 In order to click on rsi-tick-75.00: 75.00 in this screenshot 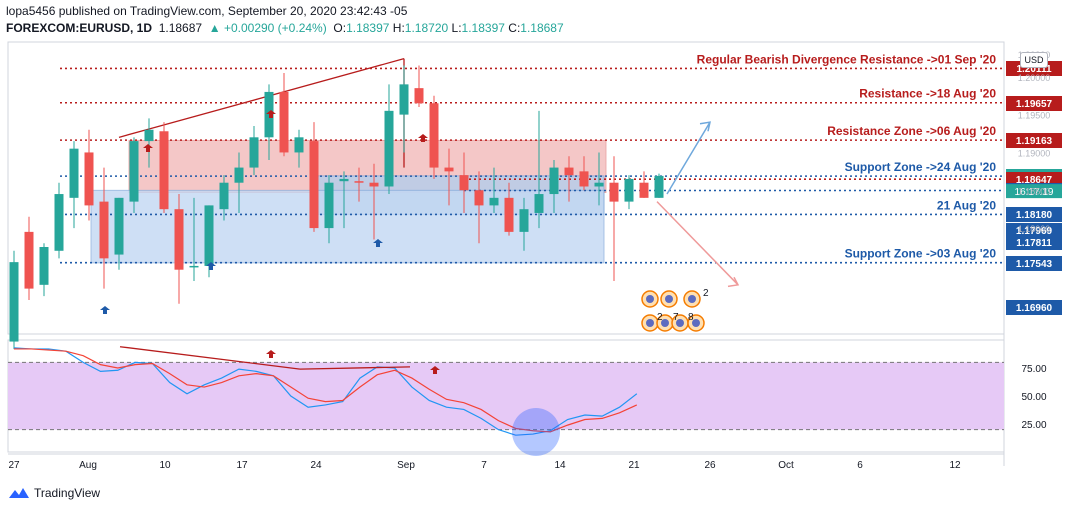, I will do `click(1033, 369)`.